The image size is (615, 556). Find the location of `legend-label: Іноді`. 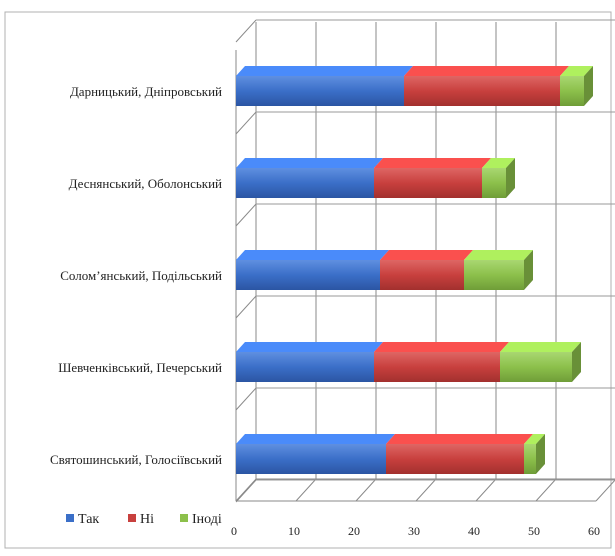

legend-label: Іноді is located at coordinates (207, 519).